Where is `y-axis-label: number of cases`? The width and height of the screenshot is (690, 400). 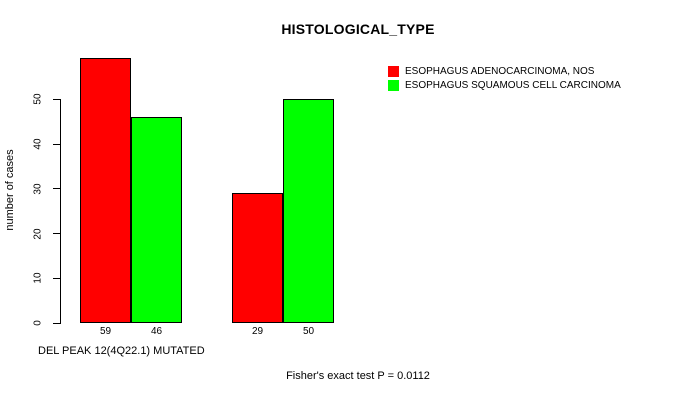 y-axis-label: number of cases is located at coordinates (10, 190).